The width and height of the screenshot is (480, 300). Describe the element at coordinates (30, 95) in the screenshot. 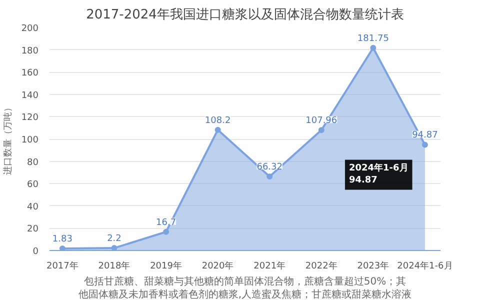

I see `y-tick-label: 140` at that location.